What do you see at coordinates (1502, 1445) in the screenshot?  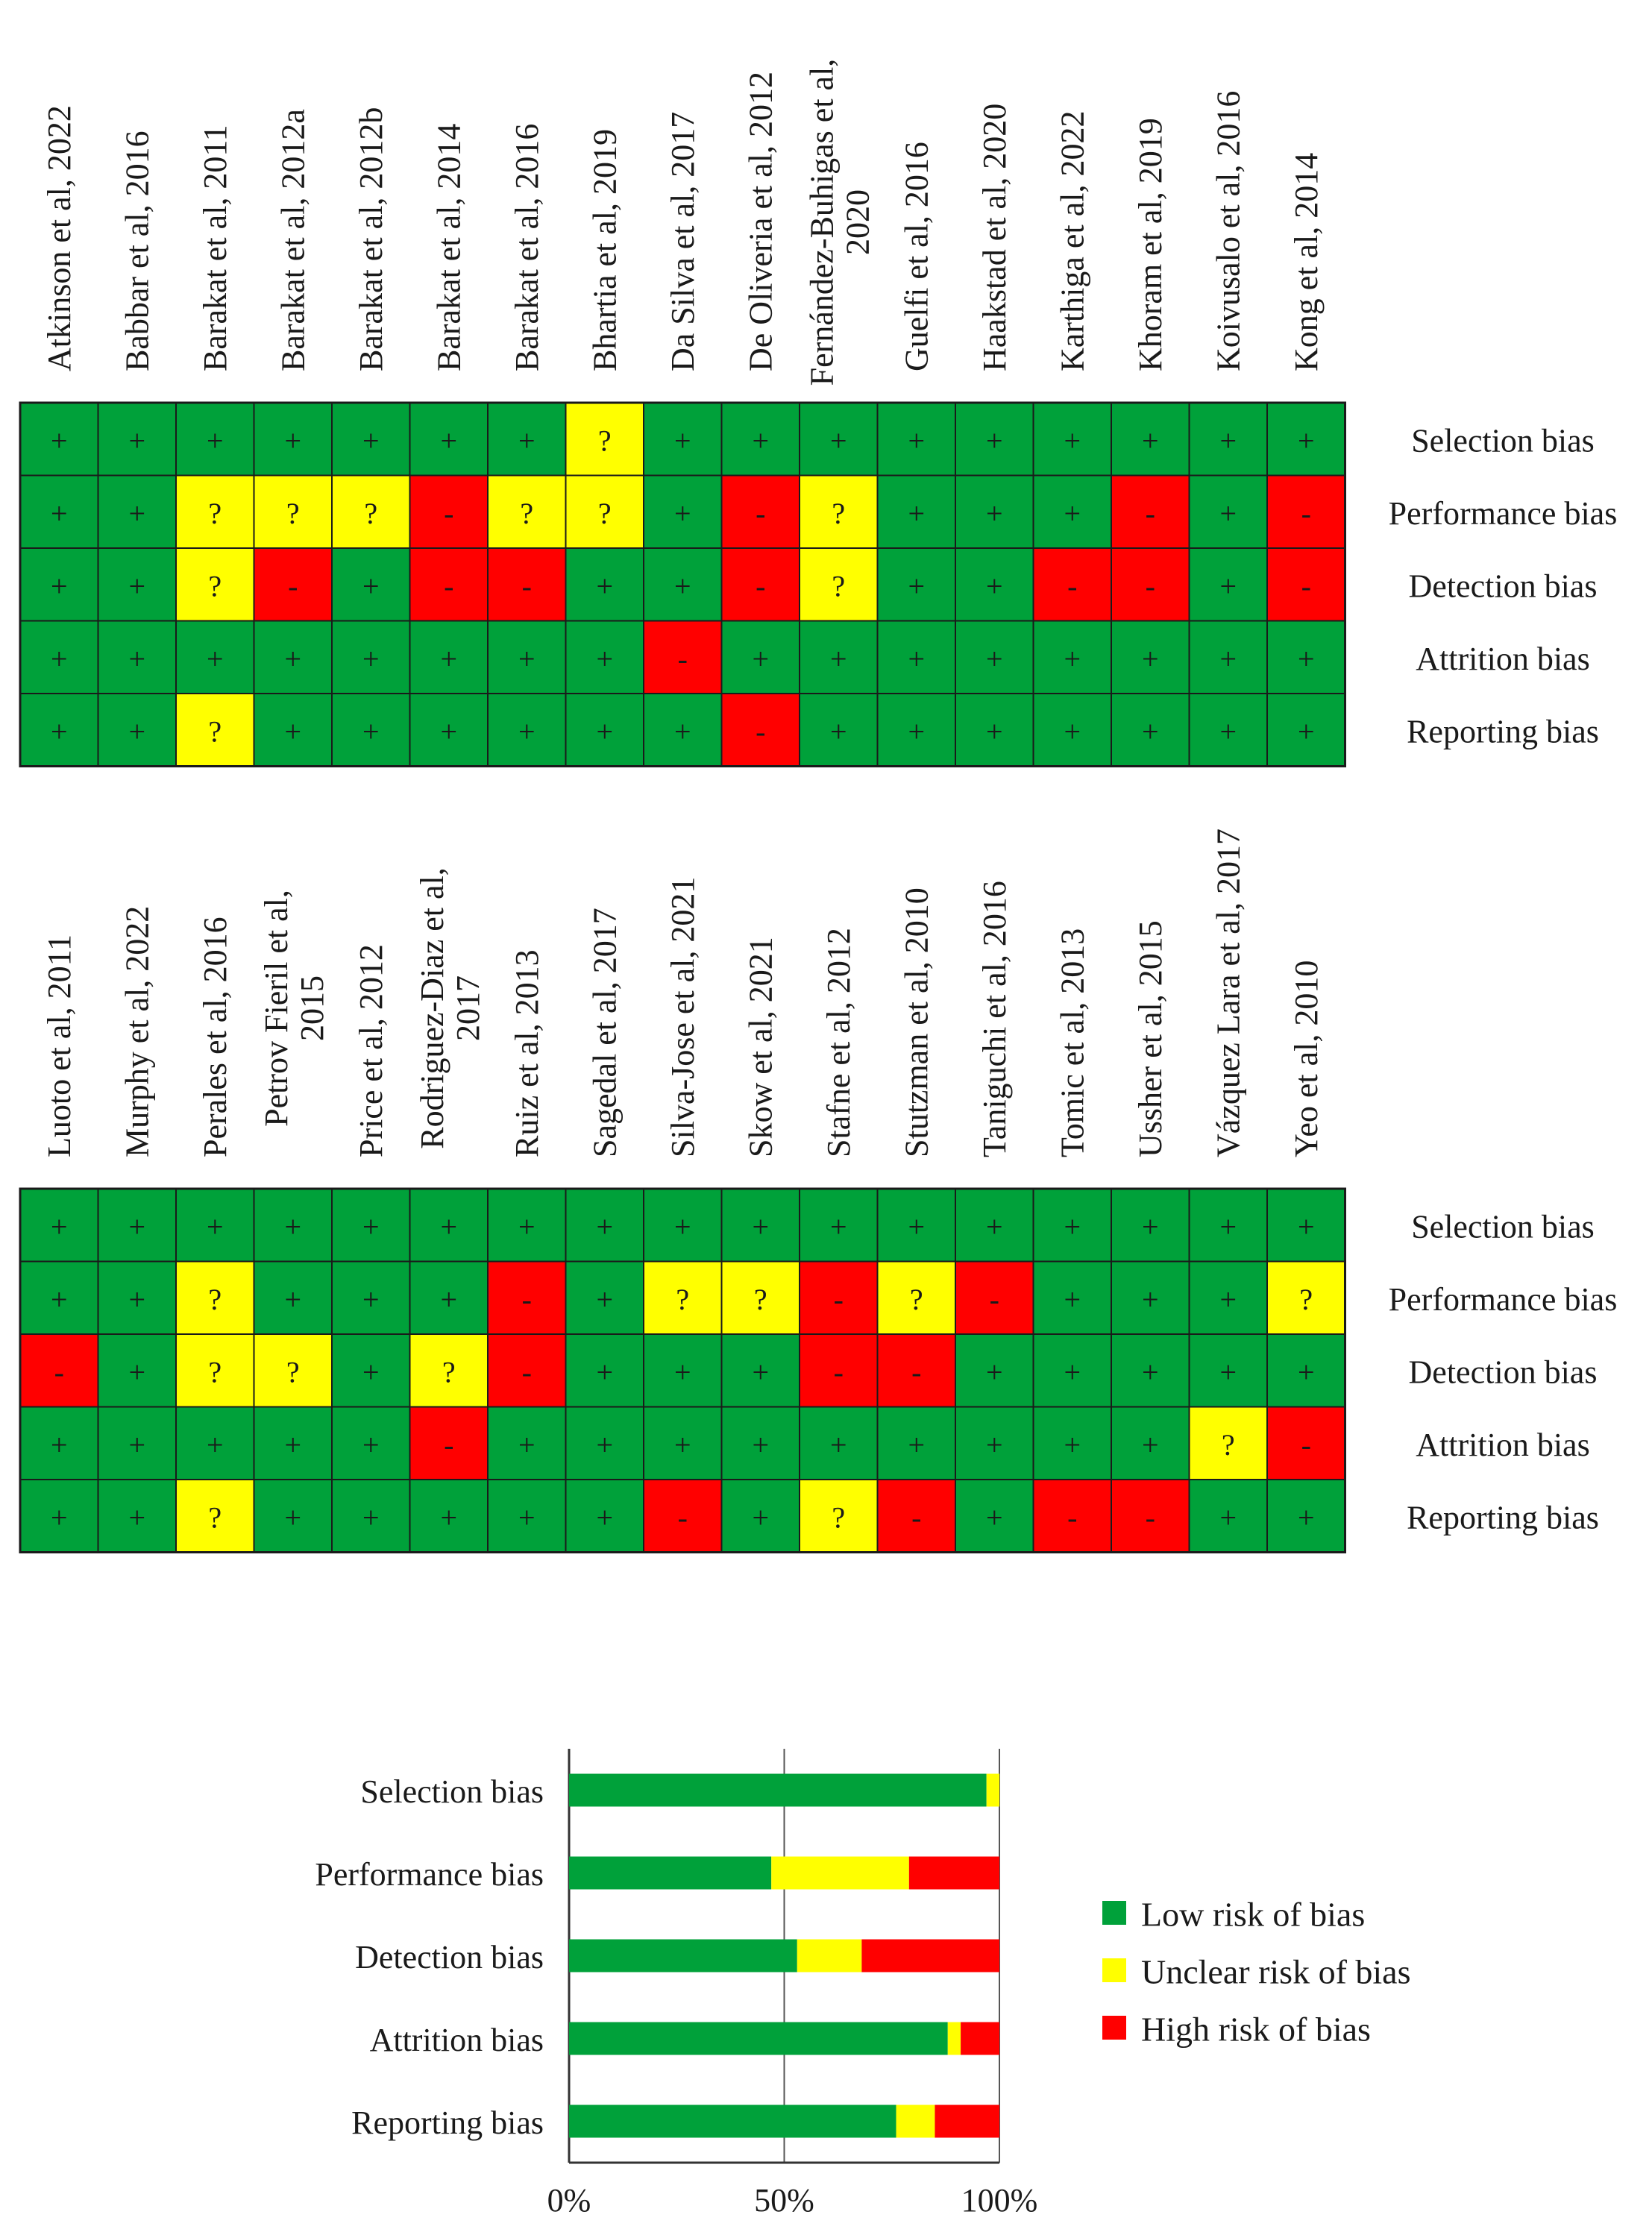 I see `bias-row-label: Attrition bias` at bounding box center [1502, 1445].